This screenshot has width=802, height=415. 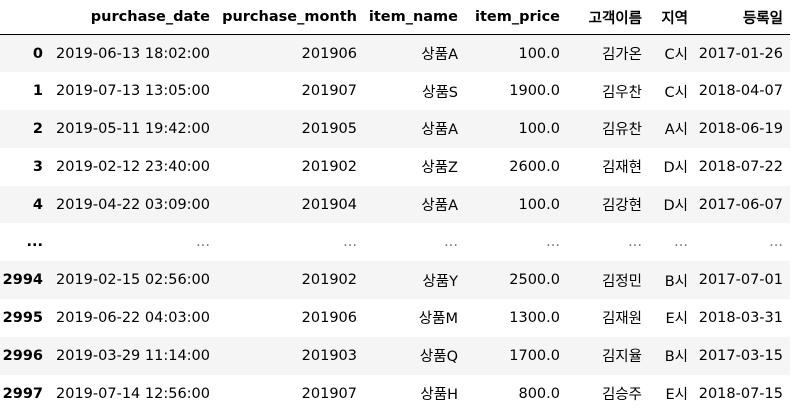 What do you see at coordinates (621, 168) in the screenshot?
I see `cell-customer-name: 김재현` at bounding box center [621, 168].